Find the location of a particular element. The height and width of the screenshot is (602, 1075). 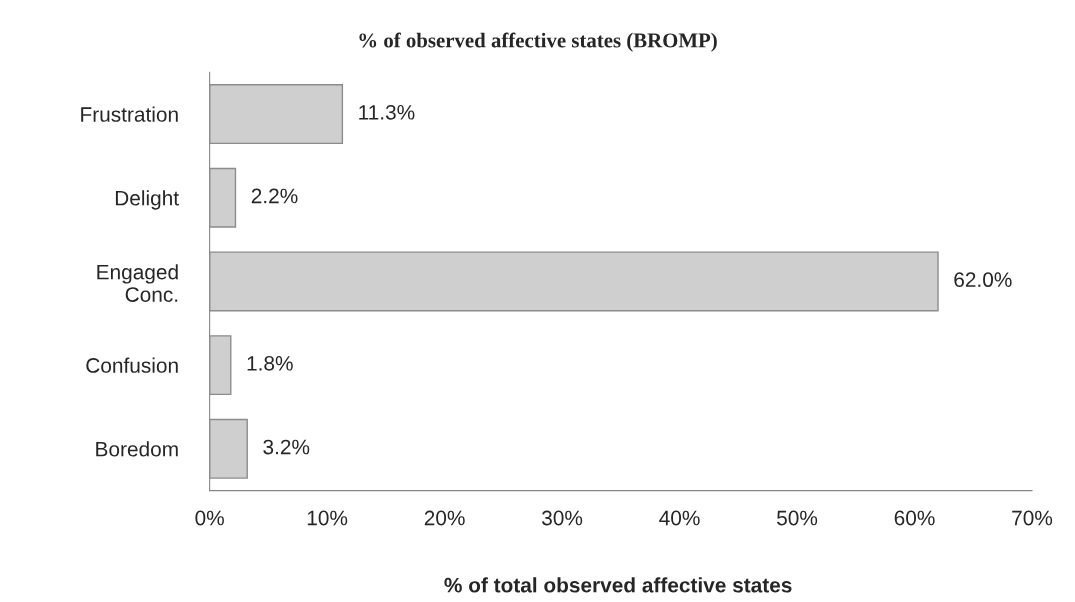

x-tick-label: 0% is located at coordinates (209, 518).